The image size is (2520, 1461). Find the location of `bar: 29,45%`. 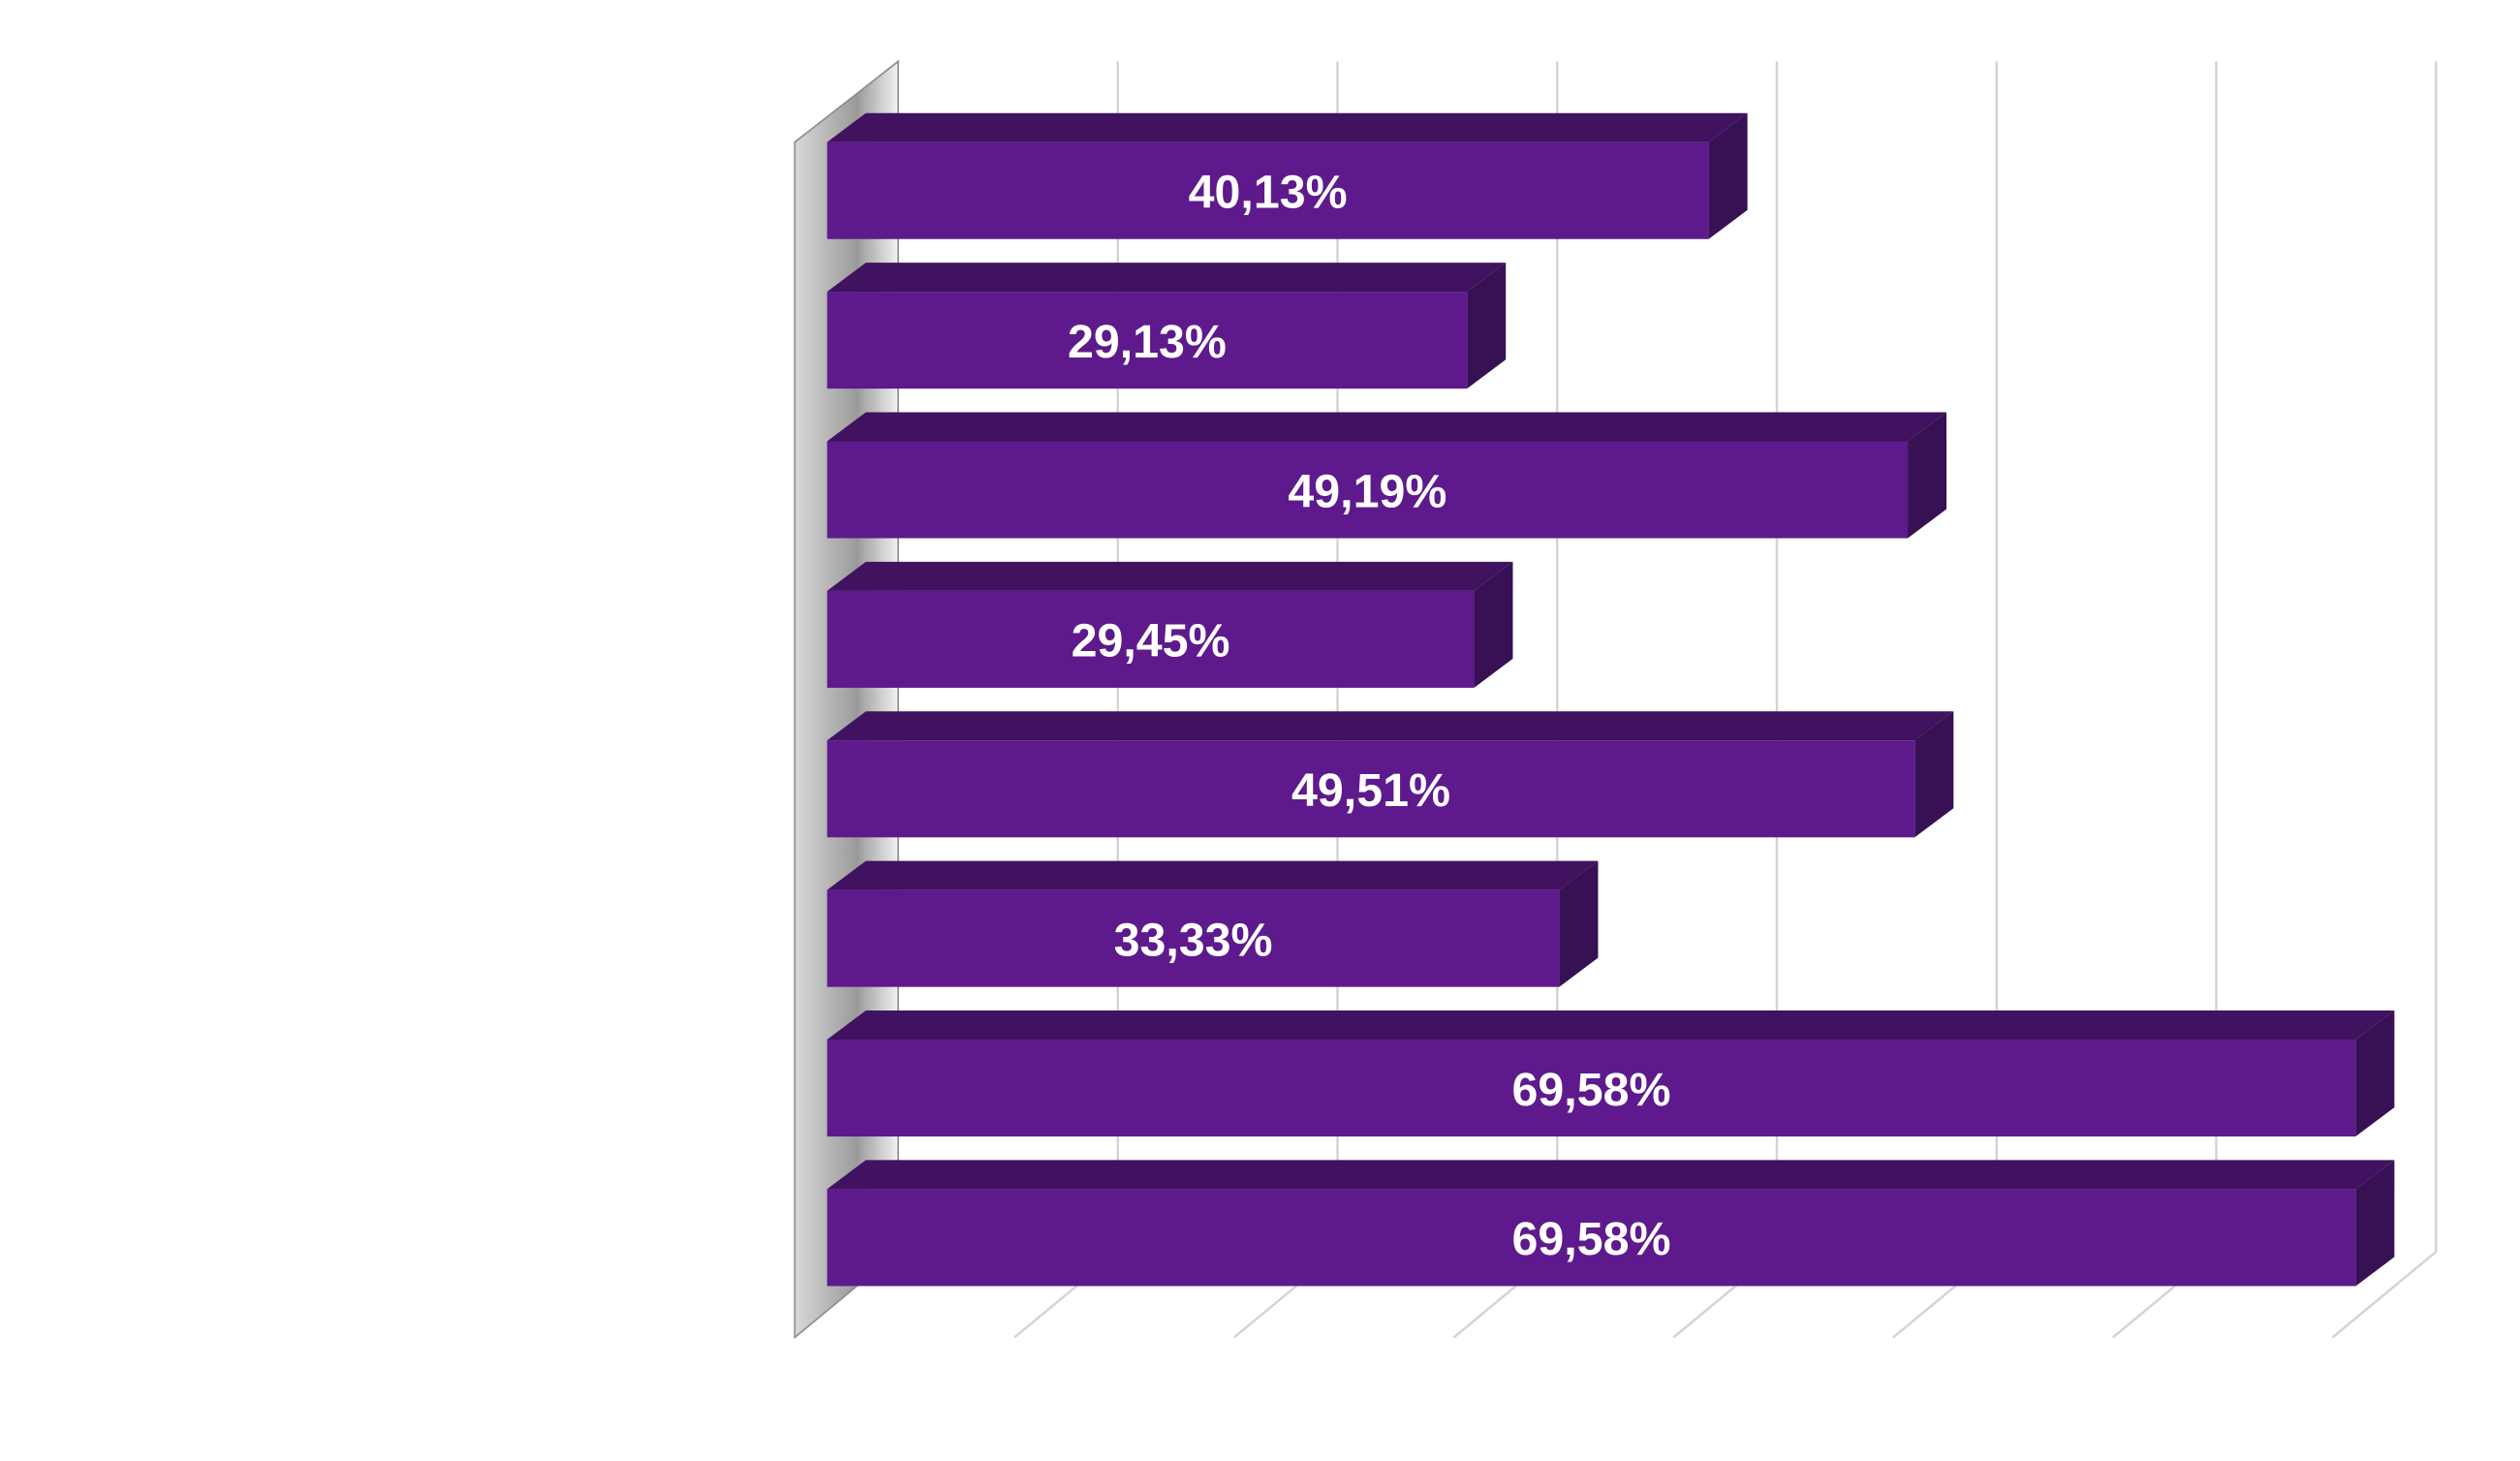

bar: 29,45% is located at coordinates (1169, 625).